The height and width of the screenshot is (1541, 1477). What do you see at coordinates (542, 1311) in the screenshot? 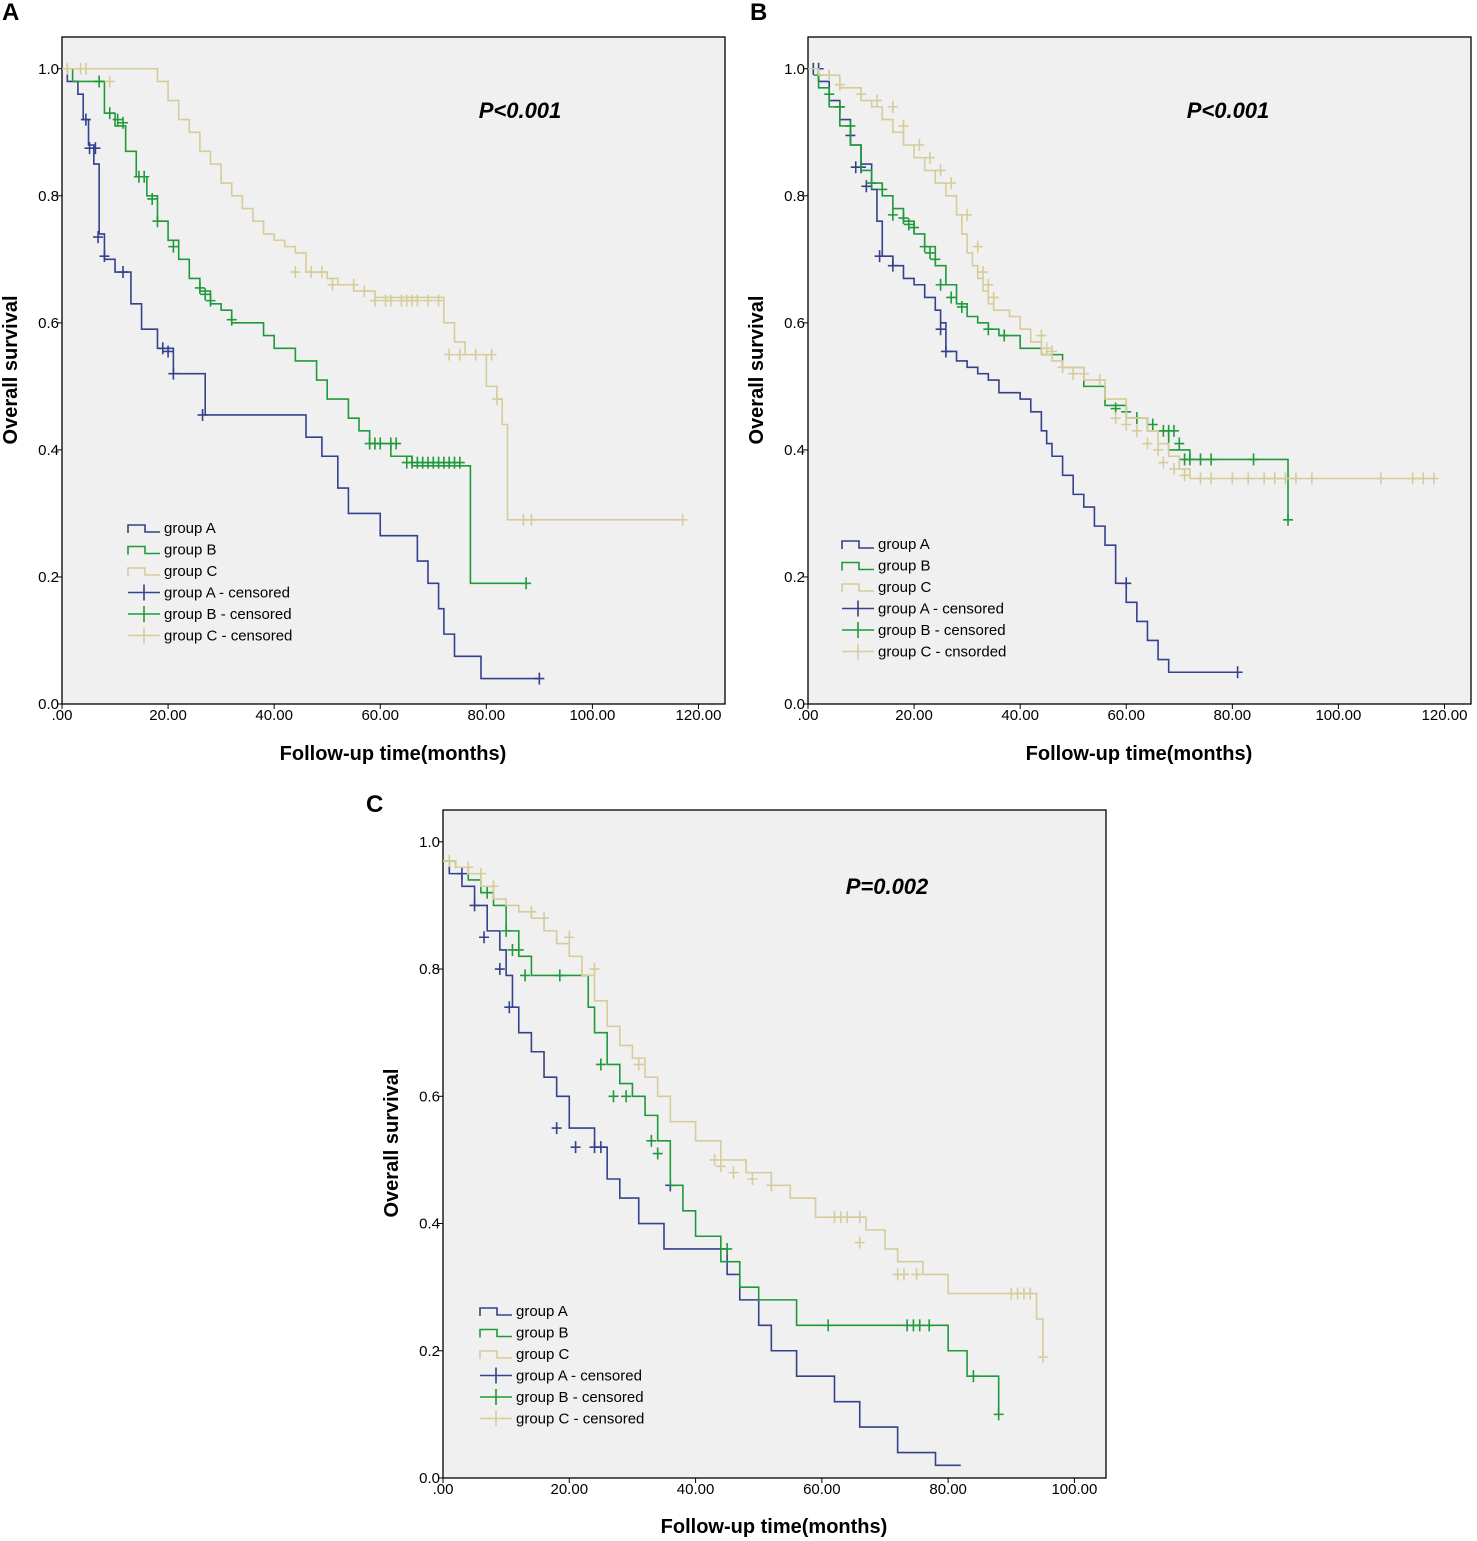
I see `legend-label: group A` at bounding box center [542, 1311].